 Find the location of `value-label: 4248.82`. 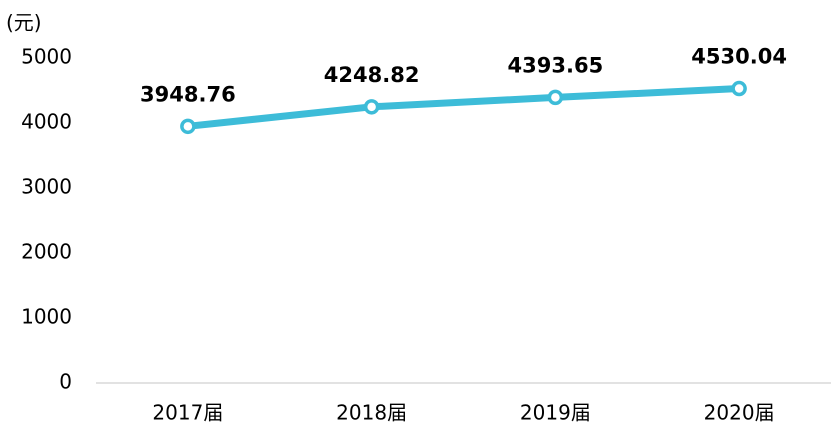

value-label: 4248.82 is located at coordinates (372, 75).